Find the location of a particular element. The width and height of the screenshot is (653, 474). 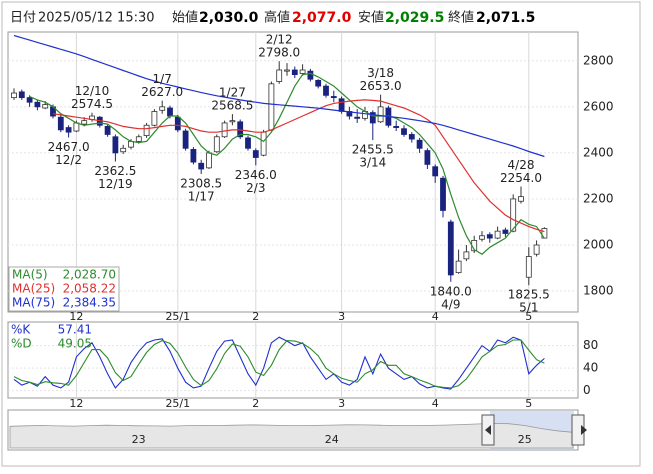

y-tick-label: 2800 is located at coordinates (598, 60).